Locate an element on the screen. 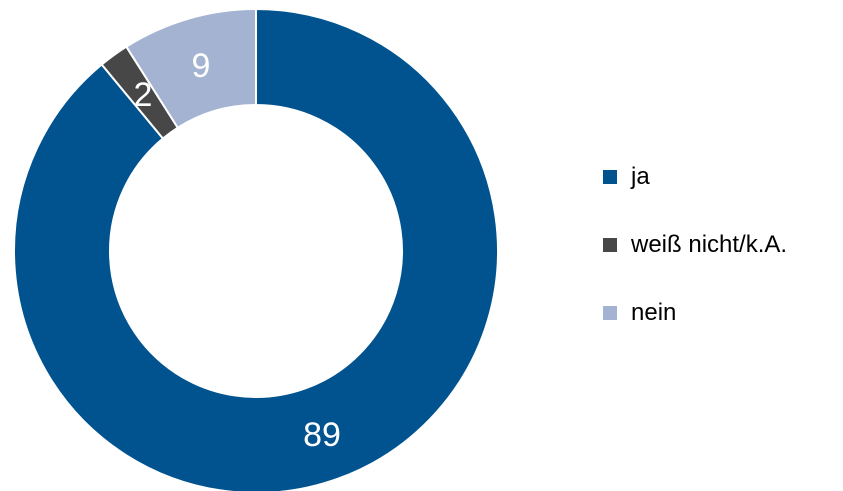  legend-item-ja: ja is located at coordinates (695, 177).